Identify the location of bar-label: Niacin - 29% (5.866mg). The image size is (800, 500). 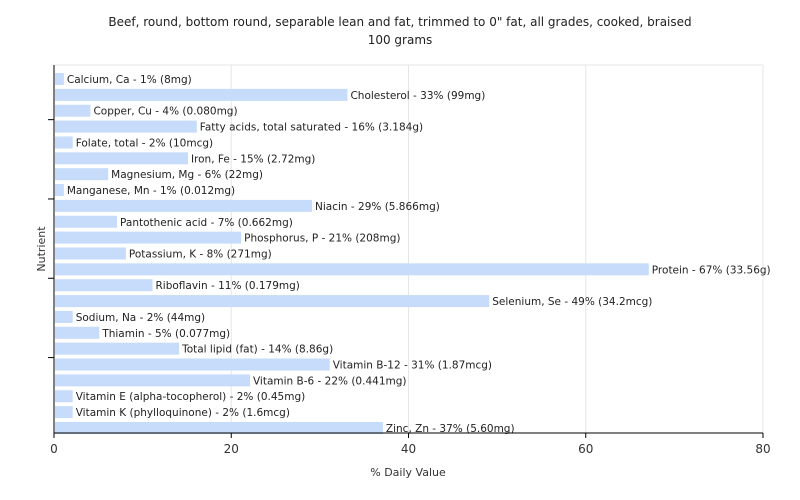
(377, 207).